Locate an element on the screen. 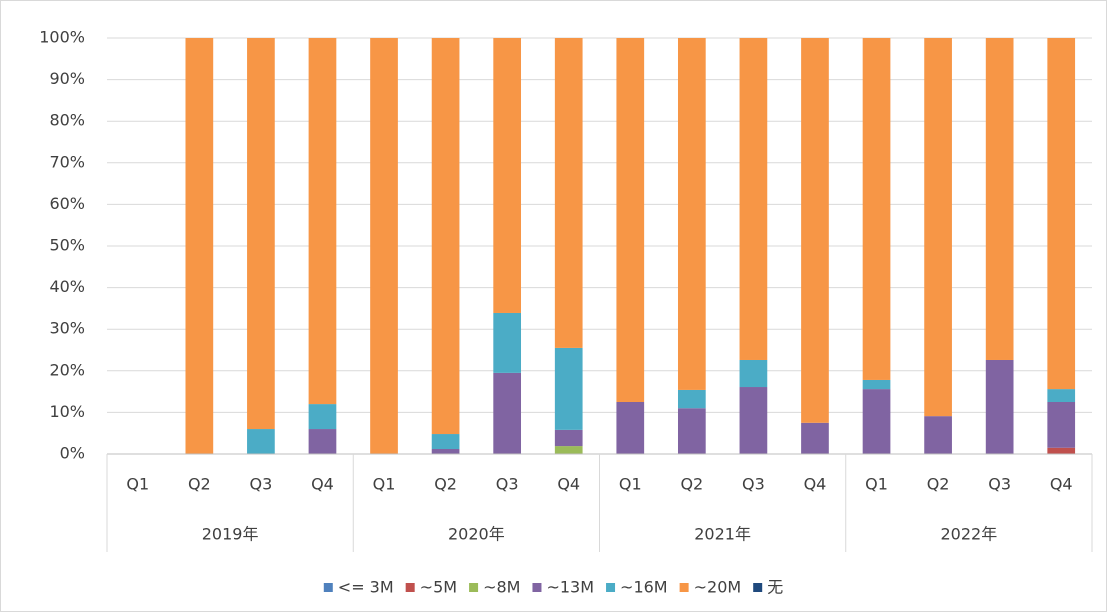 The height and width of the screenshot is (612, 1107). y-tick-label: 60% is located at coordinates (67, 203).